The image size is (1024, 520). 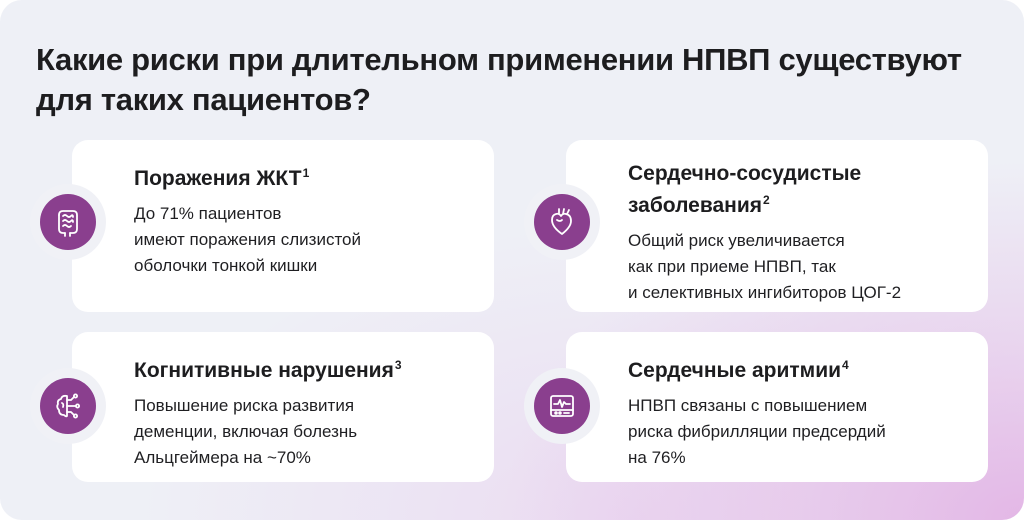 I want to click on brain-circuit-icon-badge, so click(x=68, y=406).